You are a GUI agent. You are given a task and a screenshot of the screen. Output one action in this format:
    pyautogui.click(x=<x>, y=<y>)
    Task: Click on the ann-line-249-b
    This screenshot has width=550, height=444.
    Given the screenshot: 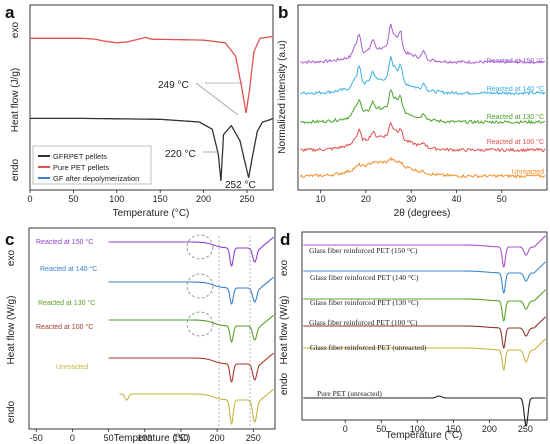 What is the action you would take?
    pyautogui.click(x=217, y=99)
    